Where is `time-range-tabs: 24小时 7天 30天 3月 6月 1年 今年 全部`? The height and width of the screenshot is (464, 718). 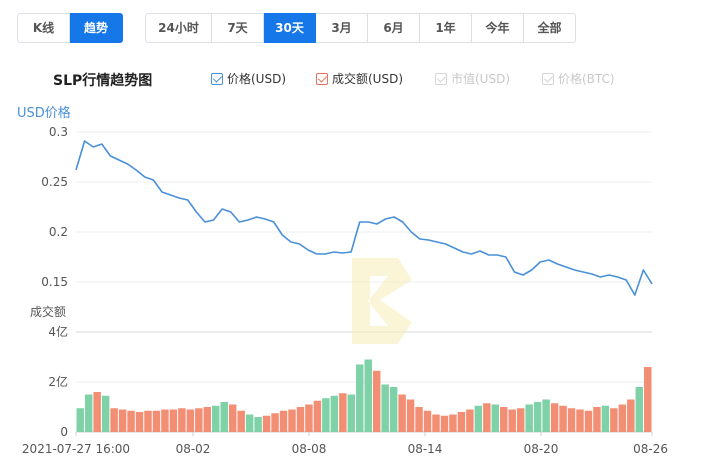 time-range-tabs: 24小时 7天 30天 3月 6月 1年 今年 全部 is located at coordinates (360, 28).